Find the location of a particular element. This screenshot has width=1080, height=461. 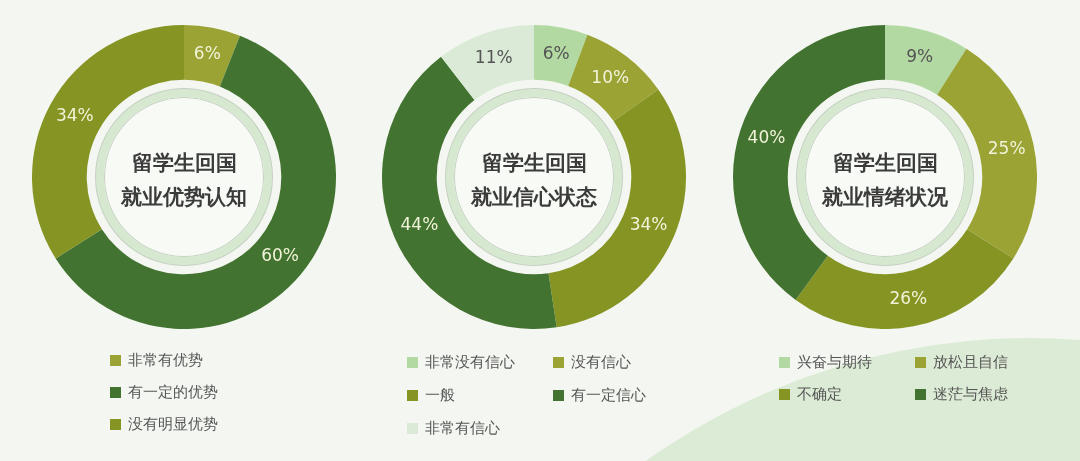

text: 留学生回国就业优势认知 is located at coordinates (184, 180).